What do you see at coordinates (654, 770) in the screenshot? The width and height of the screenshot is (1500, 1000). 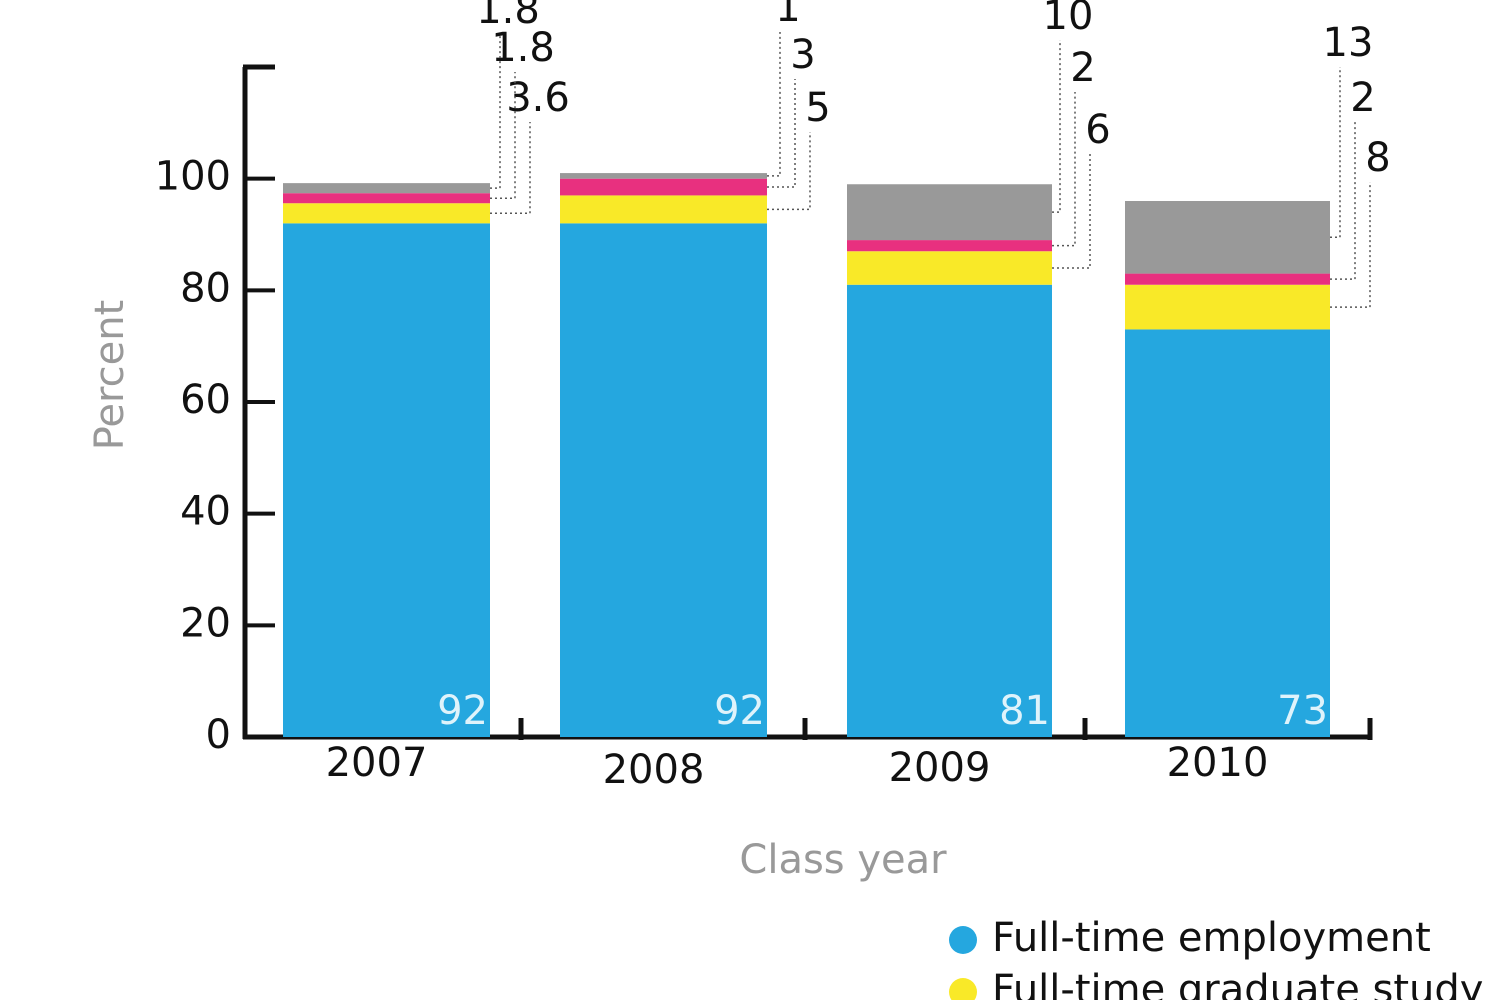 I see `x-tick-label: 2008` at bounding box center [654, 770].